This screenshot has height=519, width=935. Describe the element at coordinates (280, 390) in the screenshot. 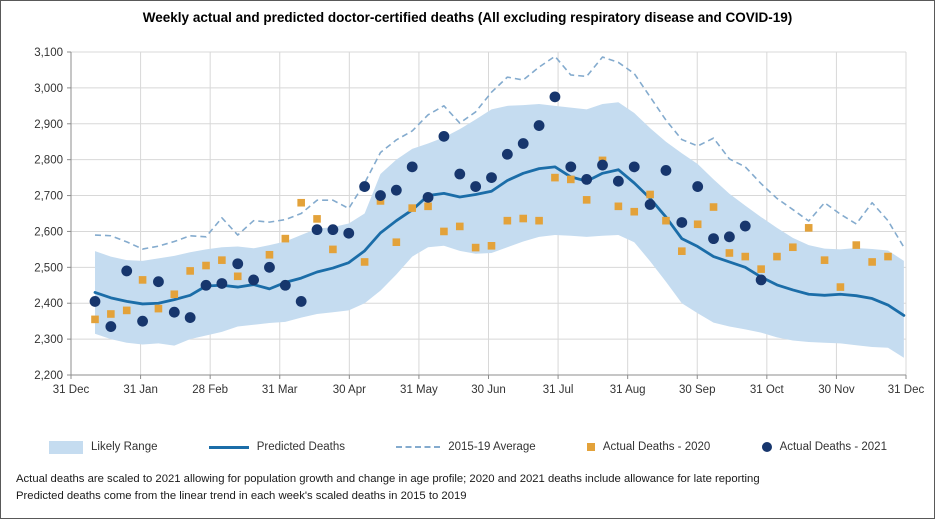

I see `x-tick-label: 31 Mar` at that location.